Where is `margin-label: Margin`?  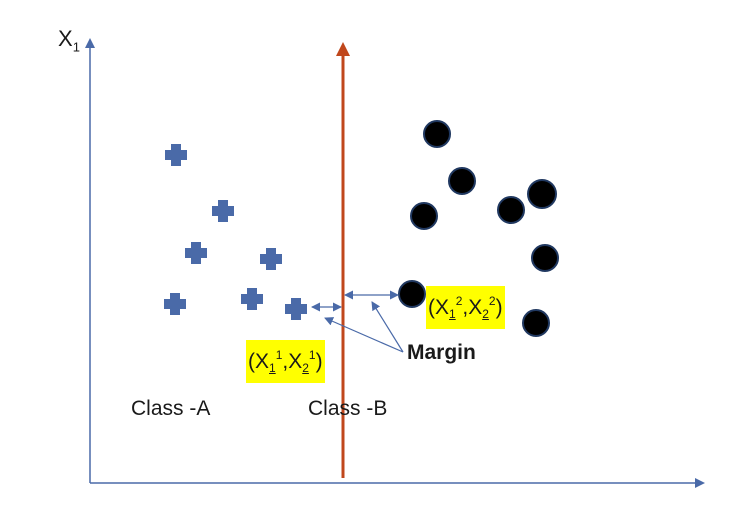 margin-label: Margin is located at coordinates (441, 352).